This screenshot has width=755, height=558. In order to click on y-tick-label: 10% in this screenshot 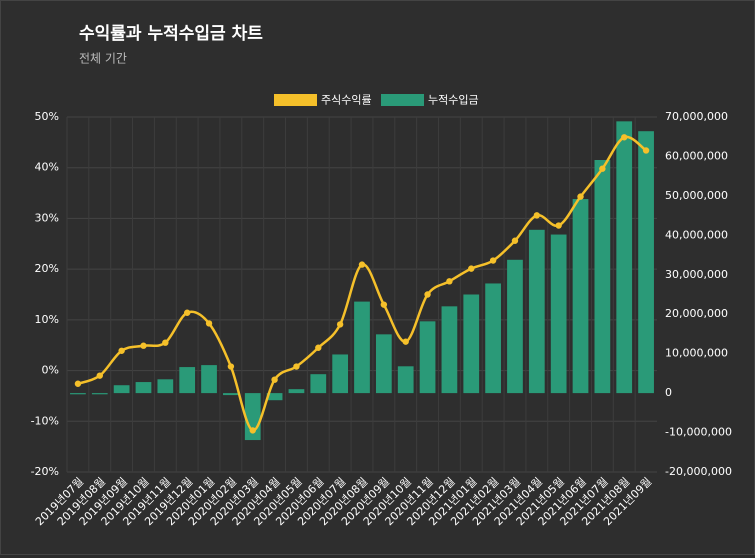, I will do `click(47, 319)`.